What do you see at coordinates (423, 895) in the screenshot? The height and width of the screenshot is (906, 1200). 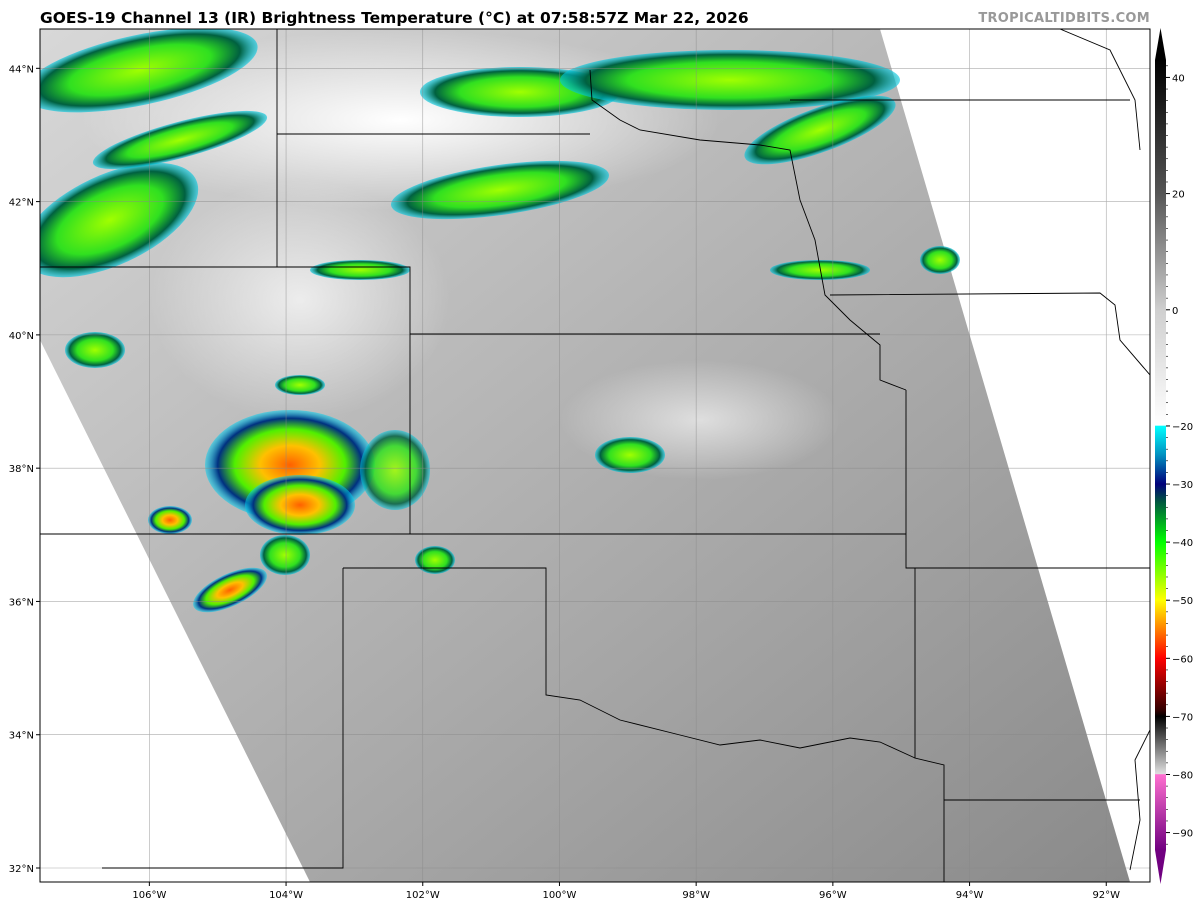 I see `lon-tick-label: 102°W` at bounding box center [423, 895].